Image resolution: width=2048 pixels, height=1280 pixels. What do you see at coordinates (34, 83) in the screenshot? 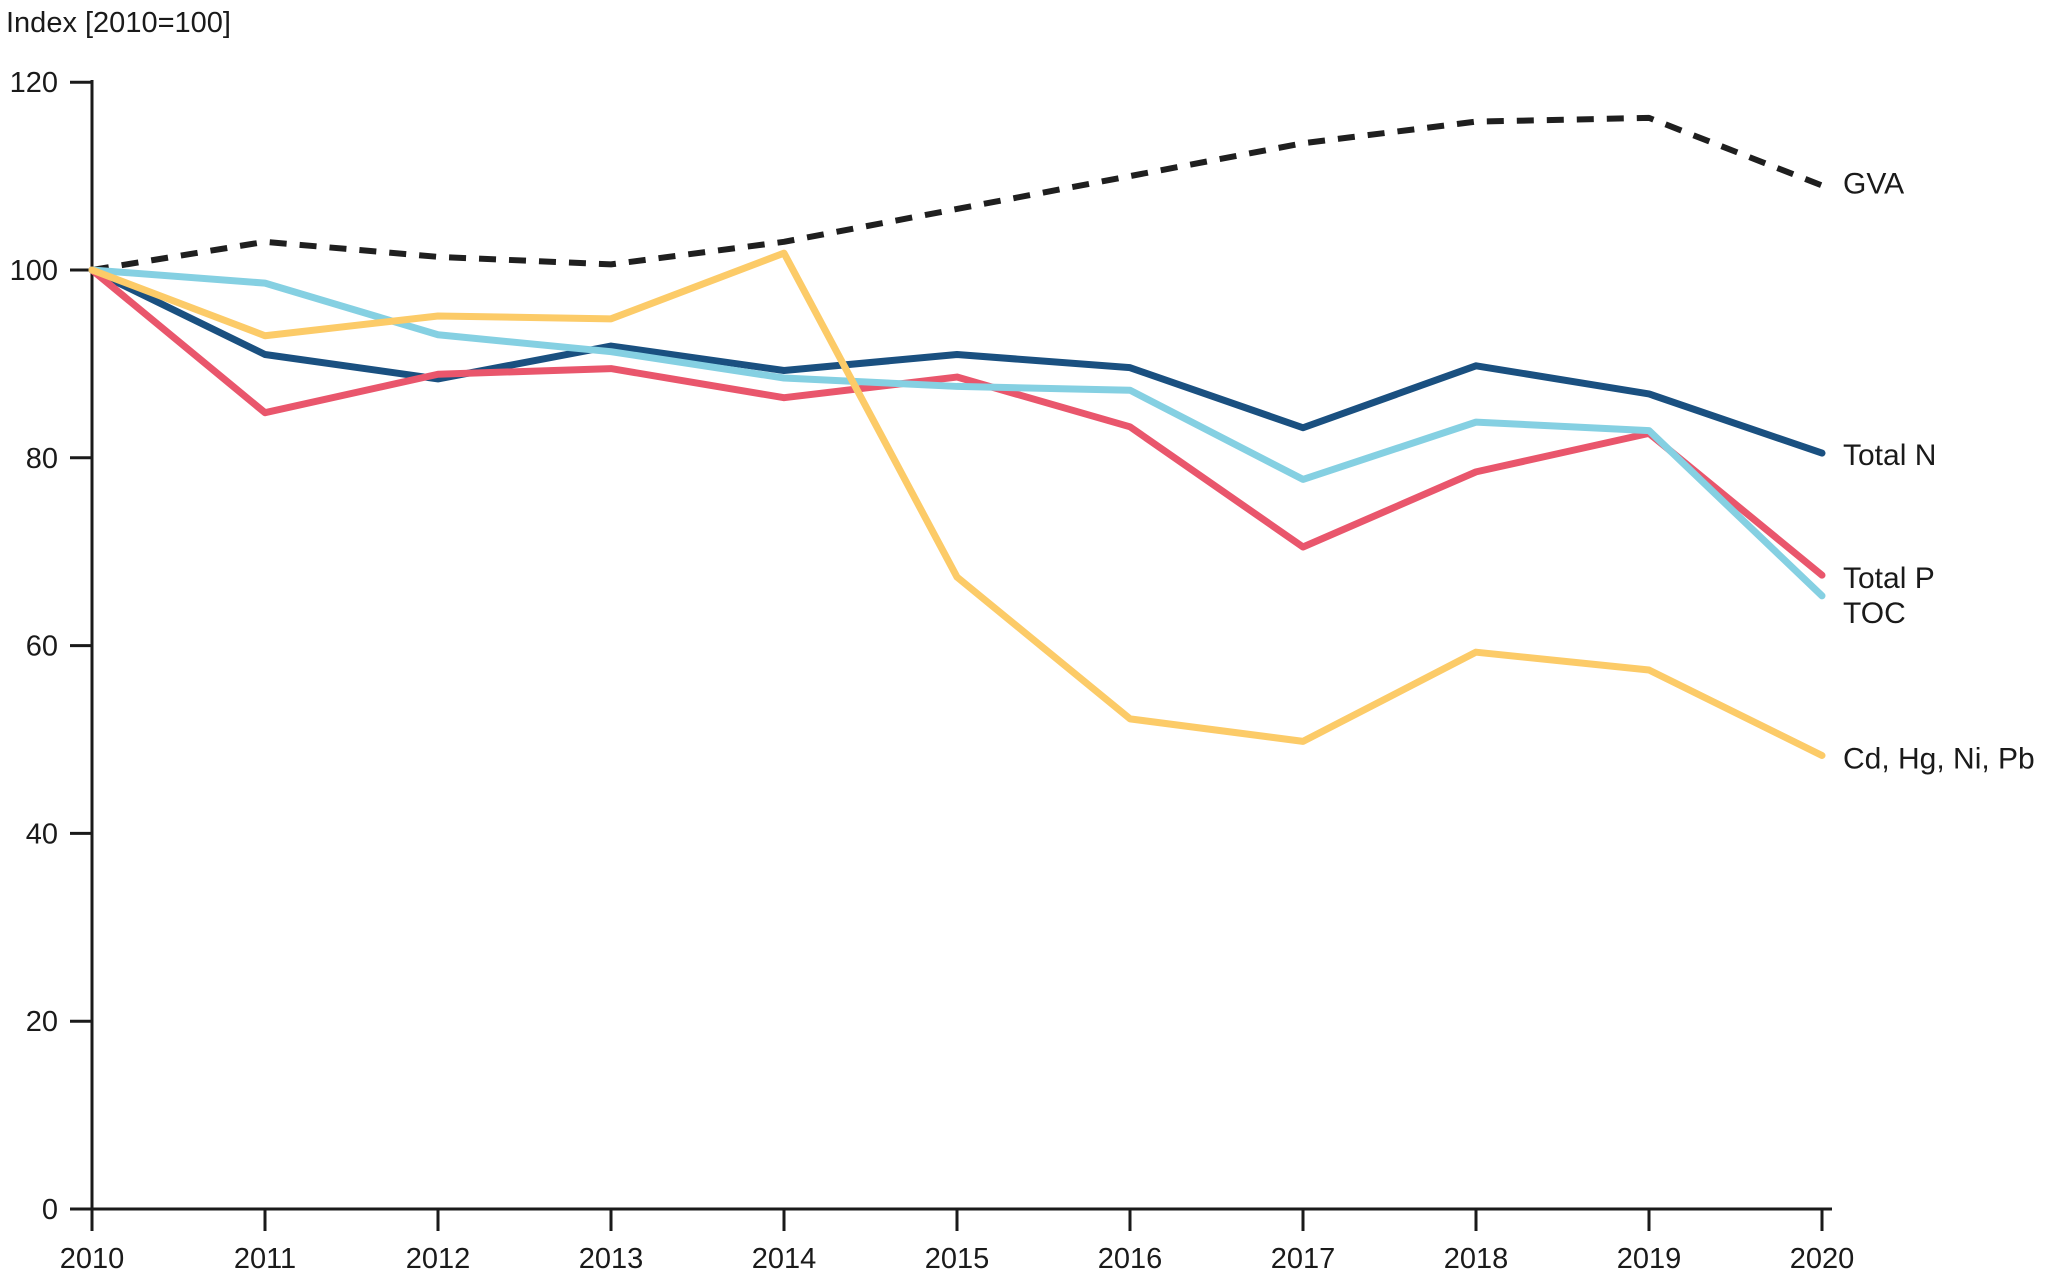
I see `y-tick-label: 120` at bounding box center [34, 83].